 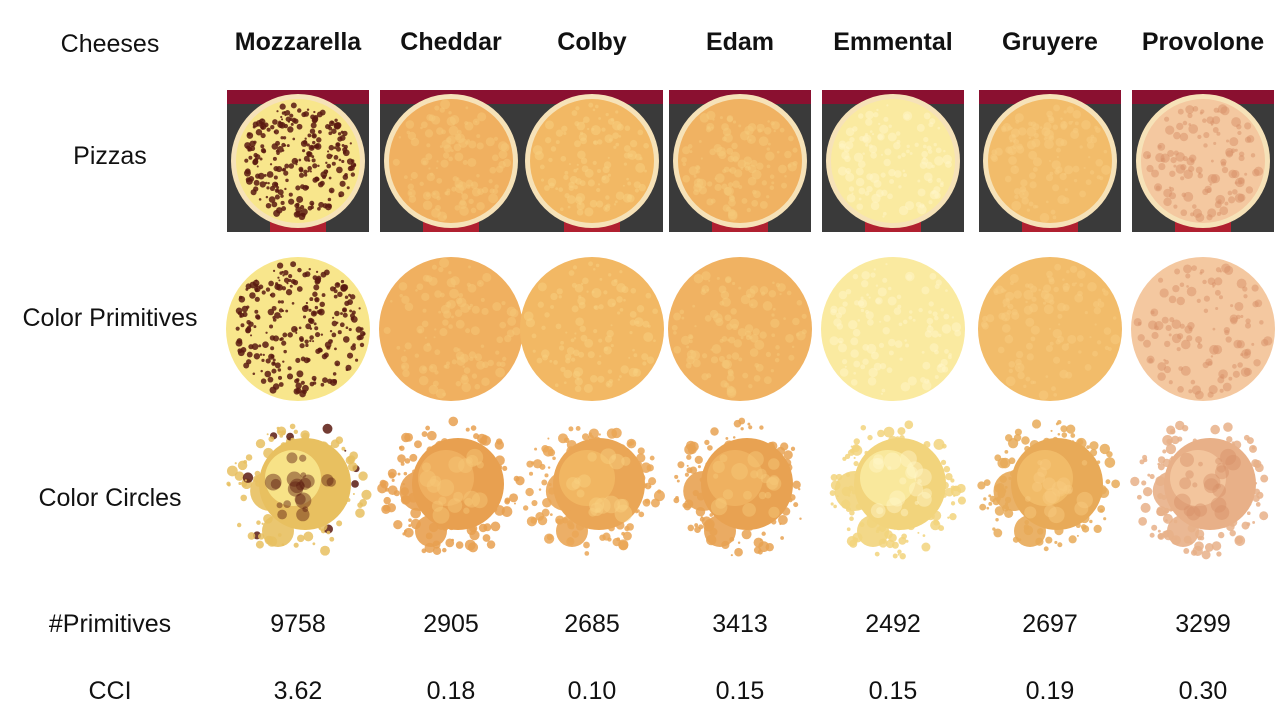 What do you see at coordinates (1203, 42) in the screenshot?
I see `column-header-provolone: Provolone` at bounding box center [1203, 42].